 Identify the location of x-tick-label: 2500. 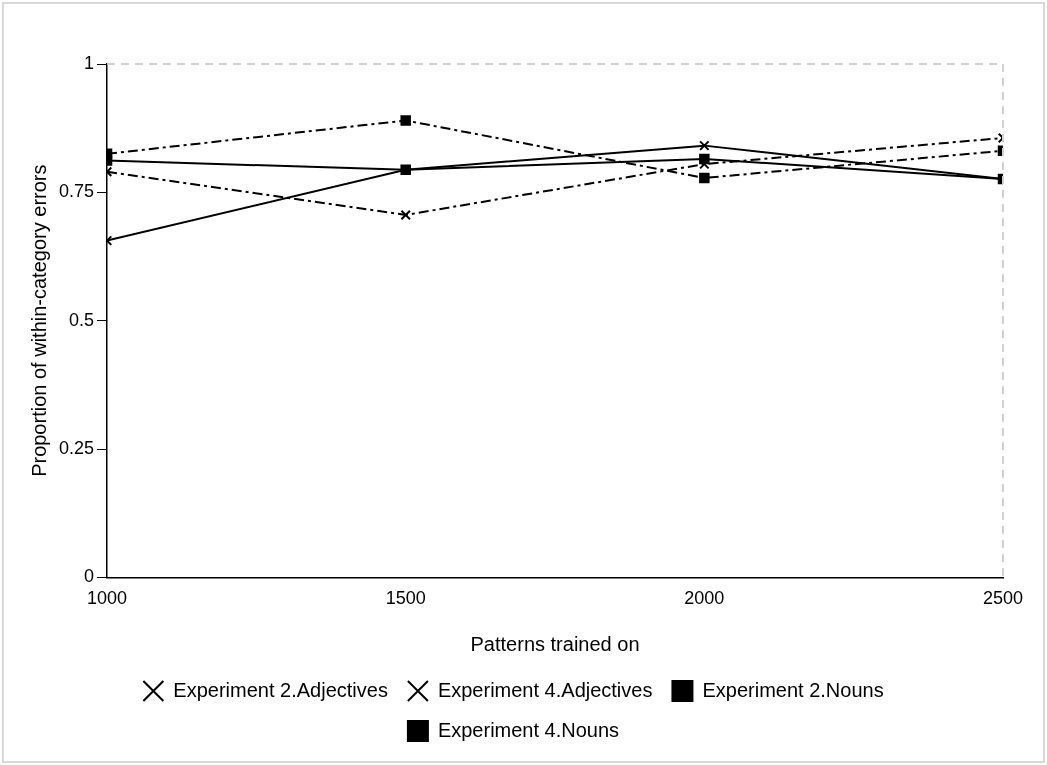
(1003, 598).